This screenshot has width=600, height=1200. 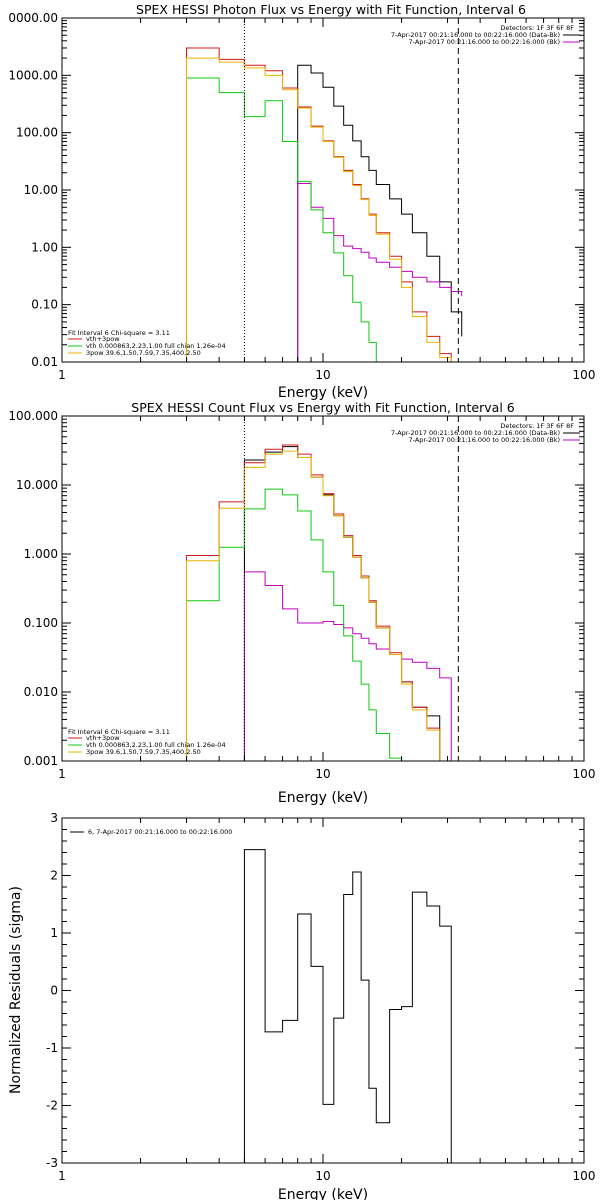 I want to click on count-x-tick-label: 10, so click(x=322, y=774).